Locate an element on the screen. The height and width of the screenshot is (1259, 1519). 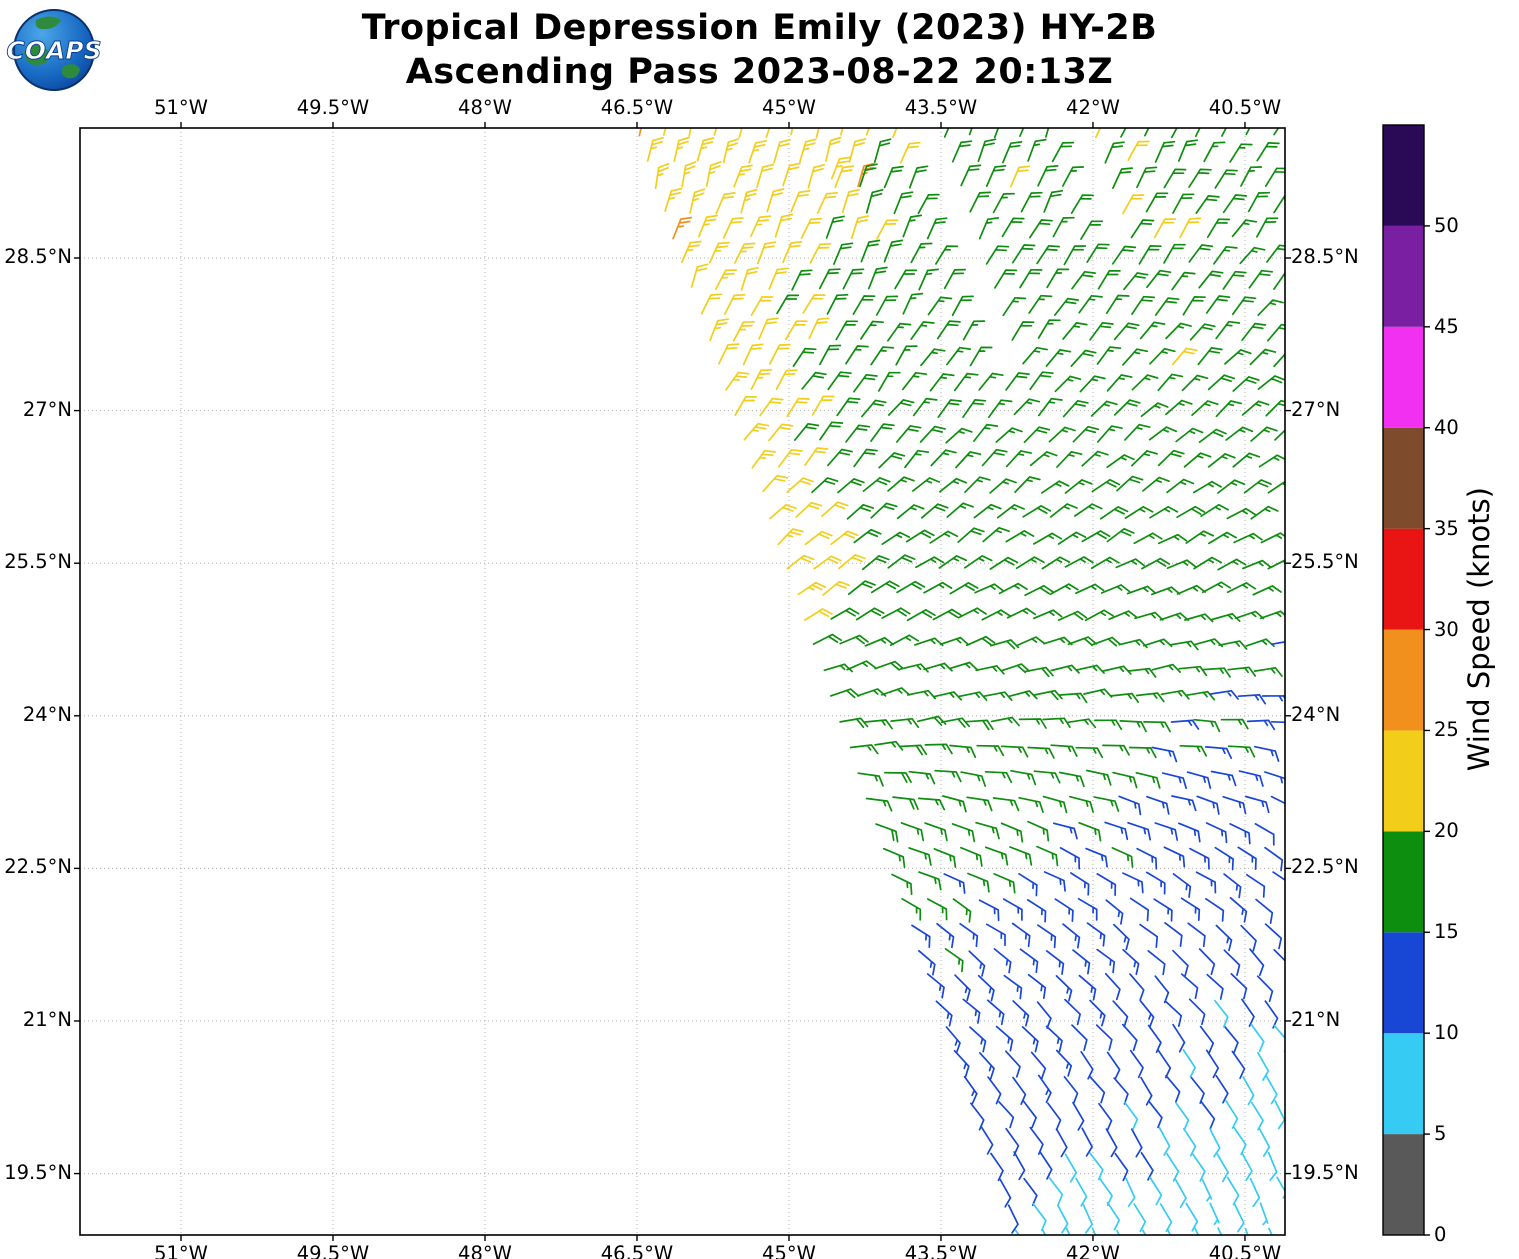
colorbar-label-text: Wind Speed (knots) is located at coordinates (1479, 629).